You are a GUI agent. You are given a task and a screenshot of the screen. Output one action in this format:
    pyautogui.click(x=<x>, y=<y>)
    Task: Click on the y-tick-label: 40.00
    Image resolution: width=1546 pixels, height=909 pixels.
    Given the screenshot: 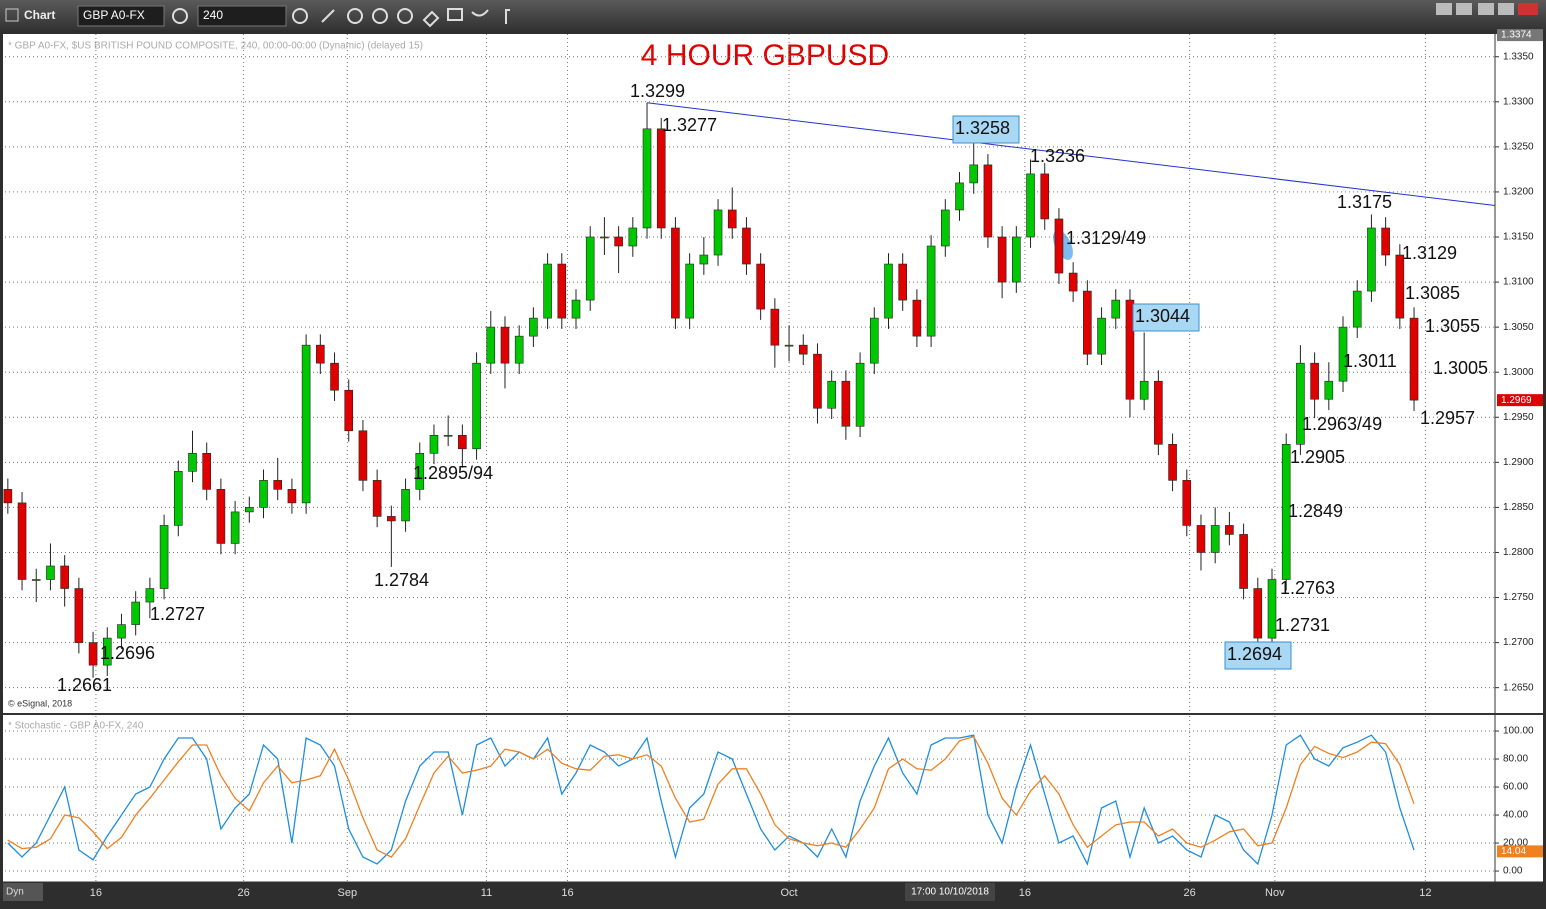 What is the action you would take?
    pyautogui.click(x=1515, y=815)
    